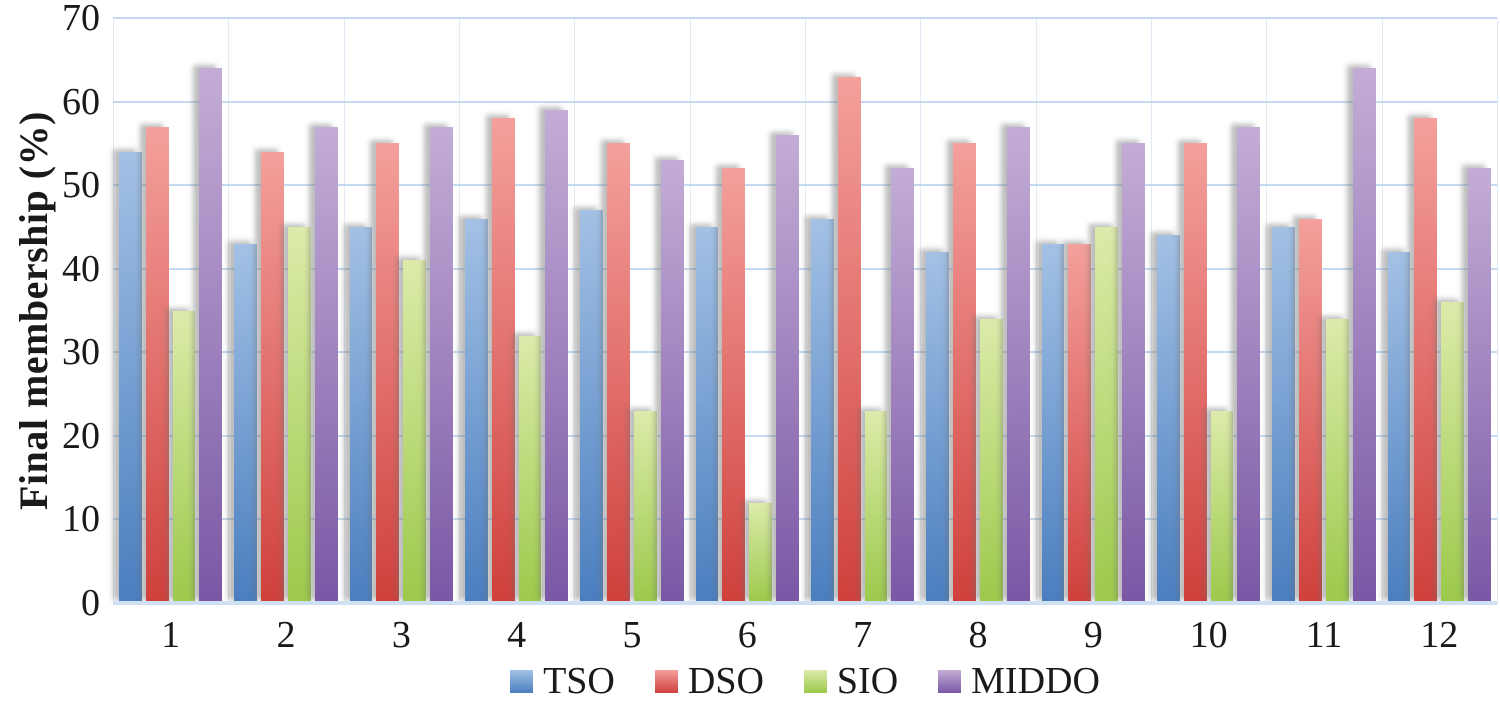 Image resolution: width=1500 pixels, height=710 pixels. I want to click on x-tick-label: 8, so click(978, 635).